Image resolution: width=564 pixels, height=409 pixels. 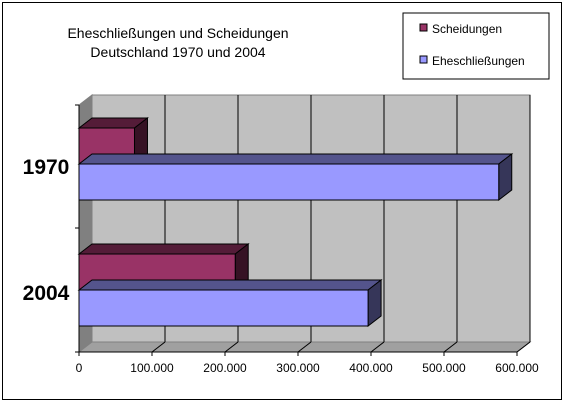 I want to click on chart-title-line-2: Deutschland 1970 und 2004, so click(x=177, y=52).